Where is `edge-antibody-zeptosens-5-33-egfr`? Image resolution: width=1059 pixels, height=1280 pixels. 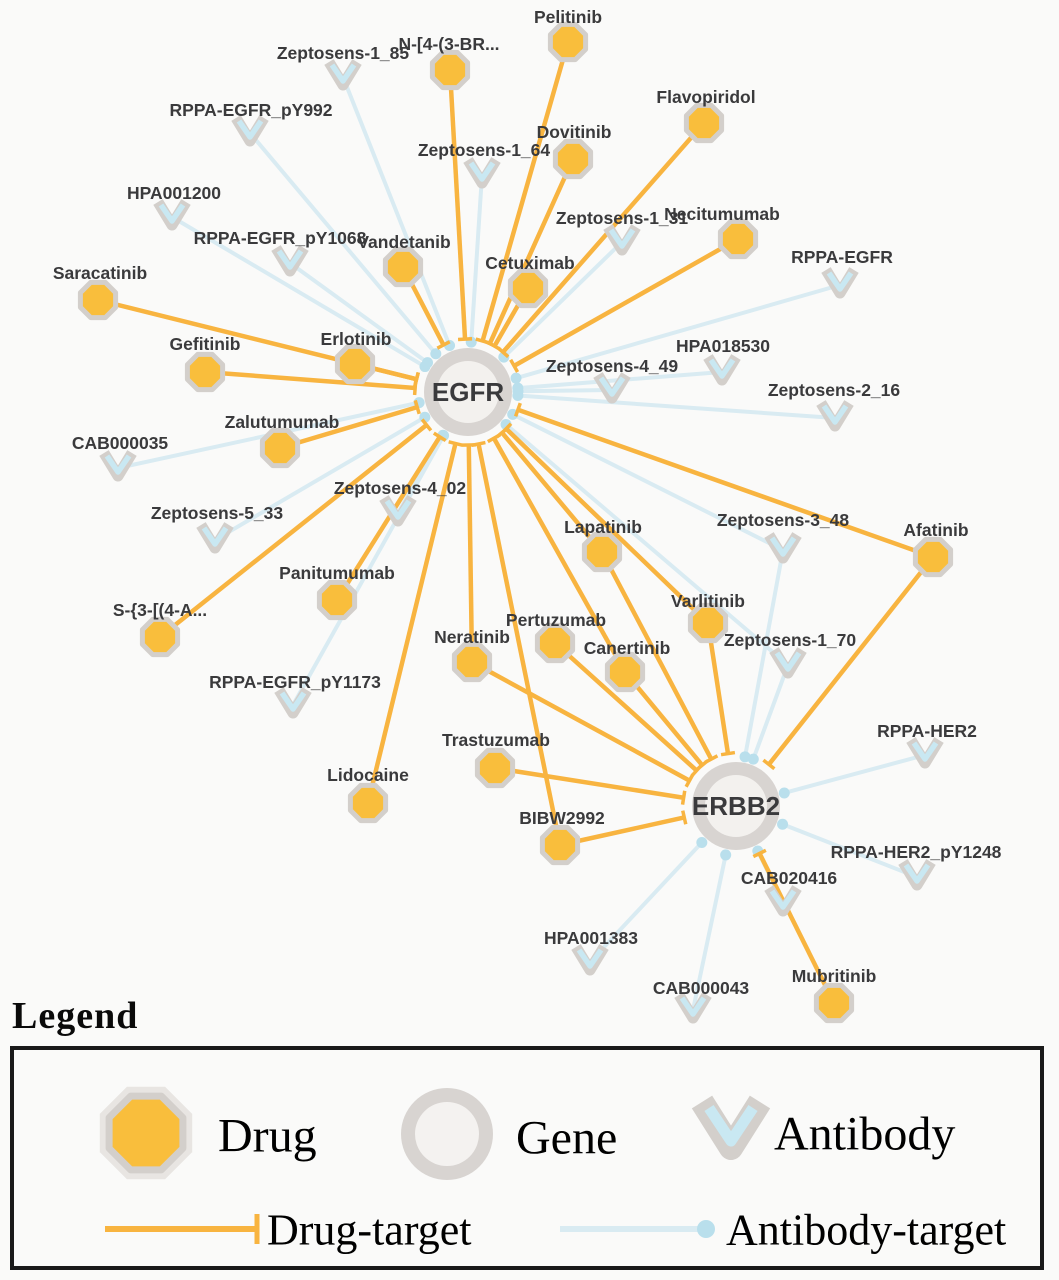
edge-antibody-zeptosens-5-33-egfr is located at coordinates (319, 478).